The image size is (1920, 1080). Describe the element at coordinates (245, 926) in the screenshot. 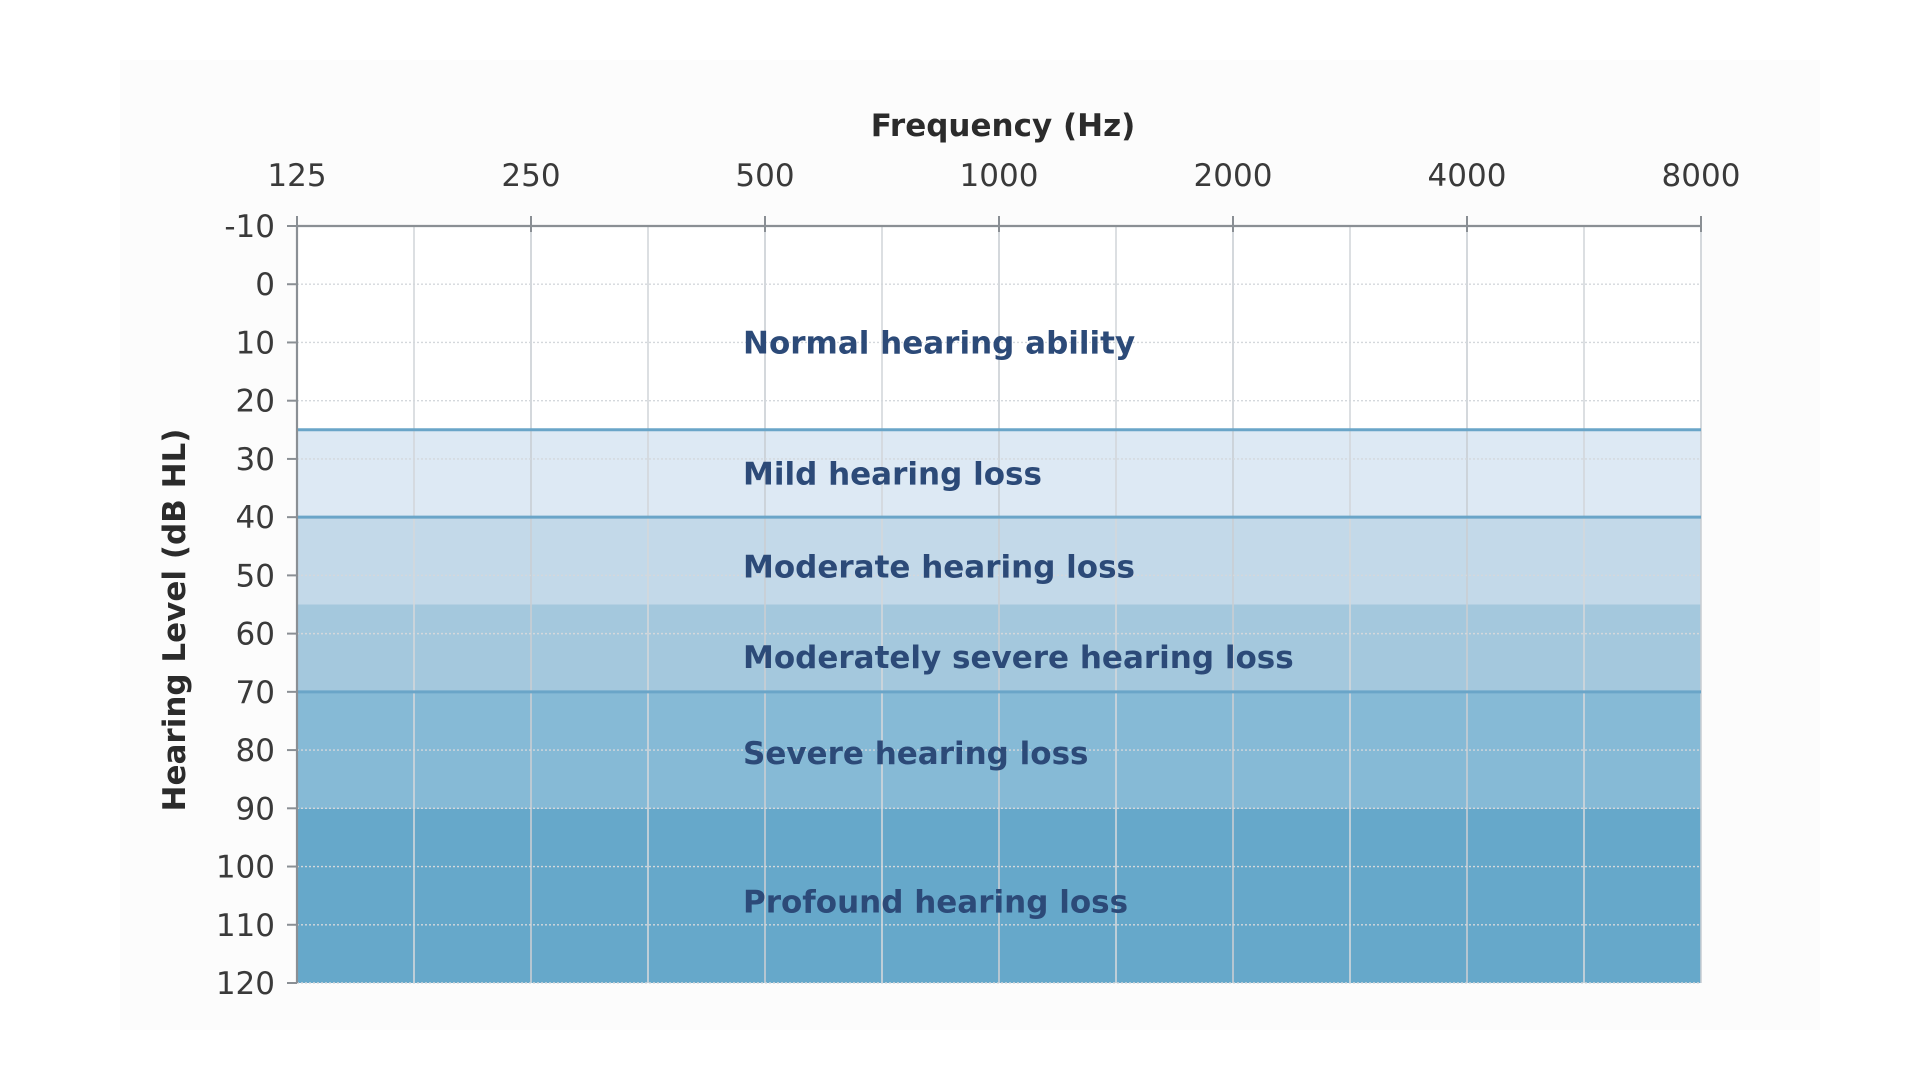

I see `y-tick-label: 110` at that location.